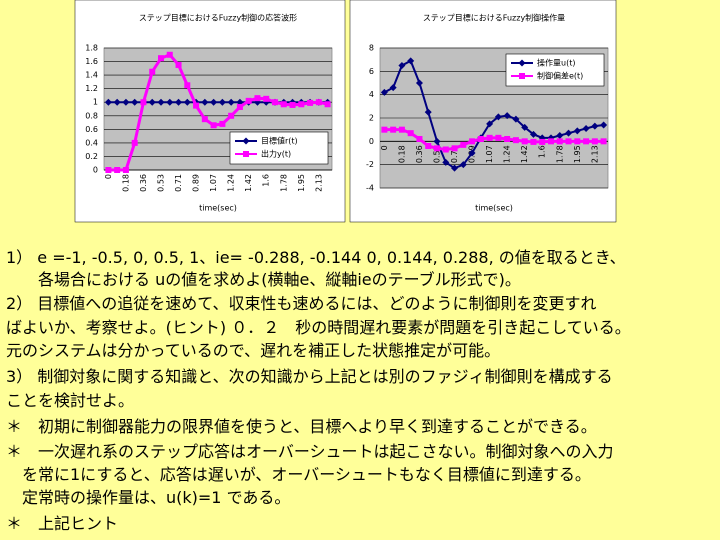 This screenshot has width=720, height=540. I want to click on text-line: ＊ 上記ヒント, so click(62, 523).